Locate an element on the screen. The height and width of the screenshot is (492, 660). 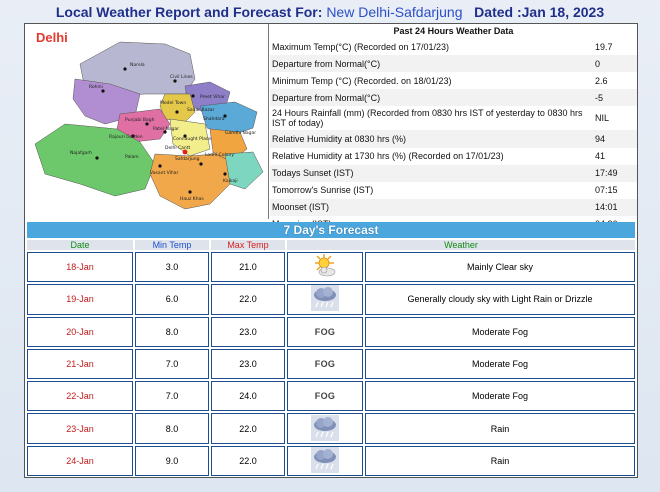
map-label-sadar: Sadar Bazar is located at coordinates (200, 110).